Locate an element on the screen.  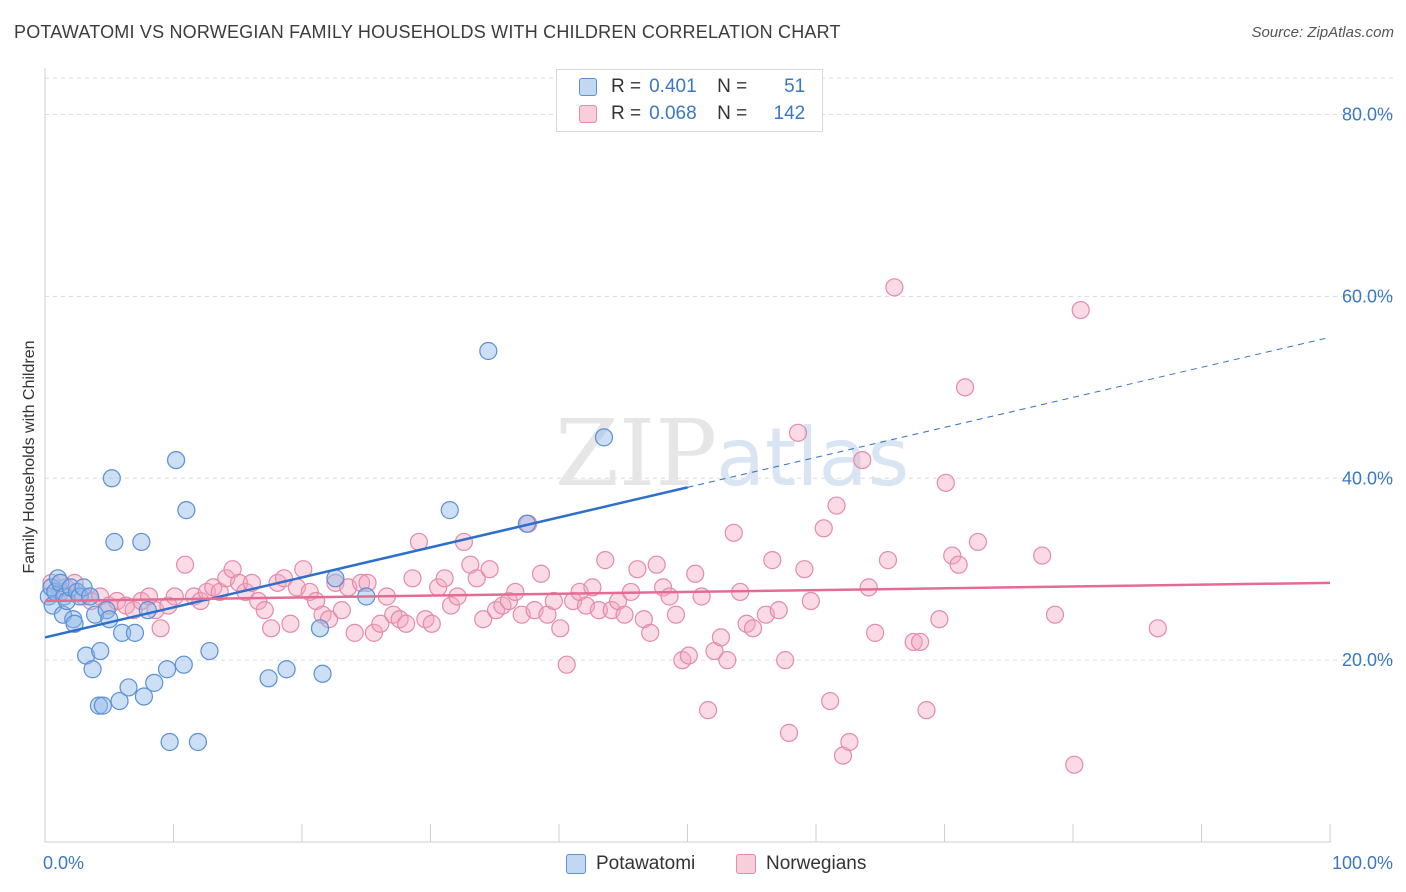
legend-row-norwegians: R = 0.068 N = 142 is located at coordinates (692, 114).